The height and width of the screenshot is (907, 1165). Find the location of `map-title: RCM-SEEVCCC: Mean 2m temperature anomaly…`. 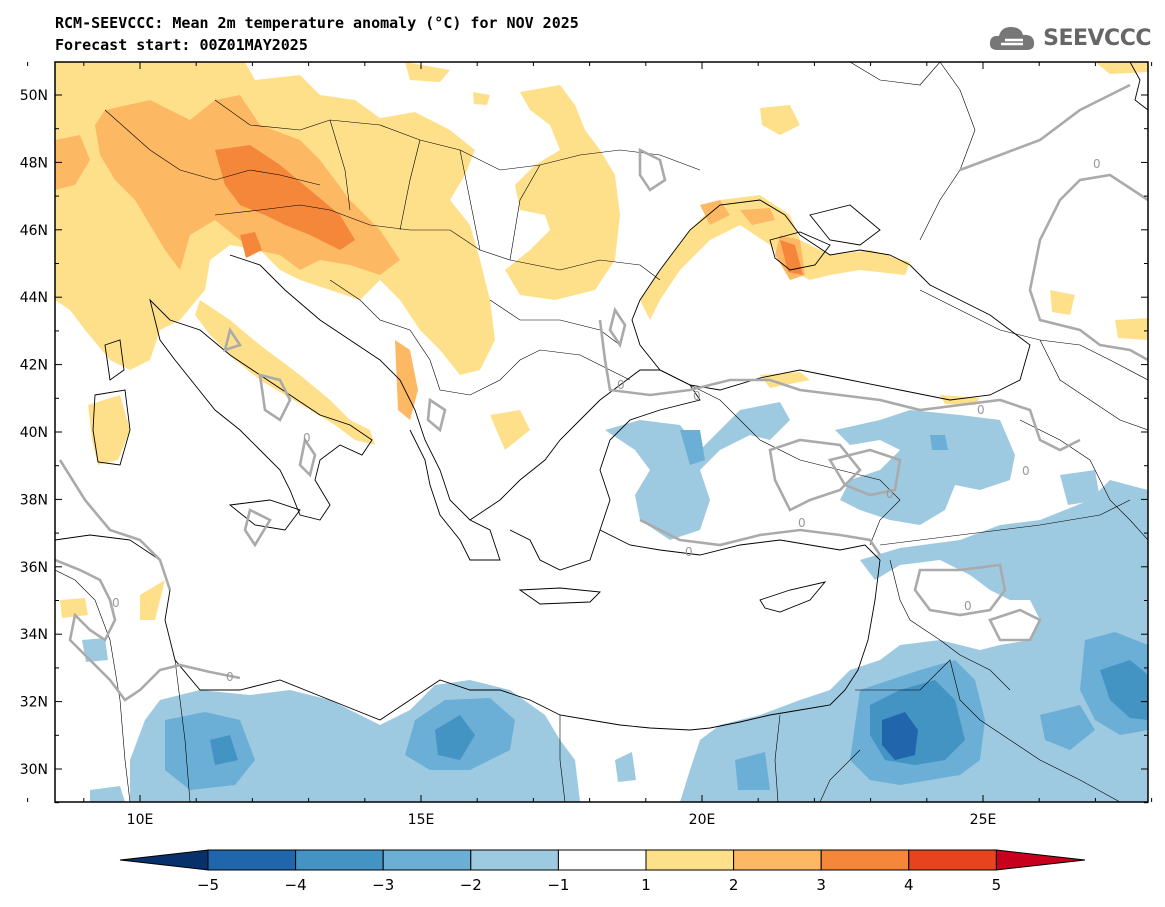

map-title: RCM-SEEVCCC: Mean 2m temperature anomaly… is located at coordinates (317, 23).